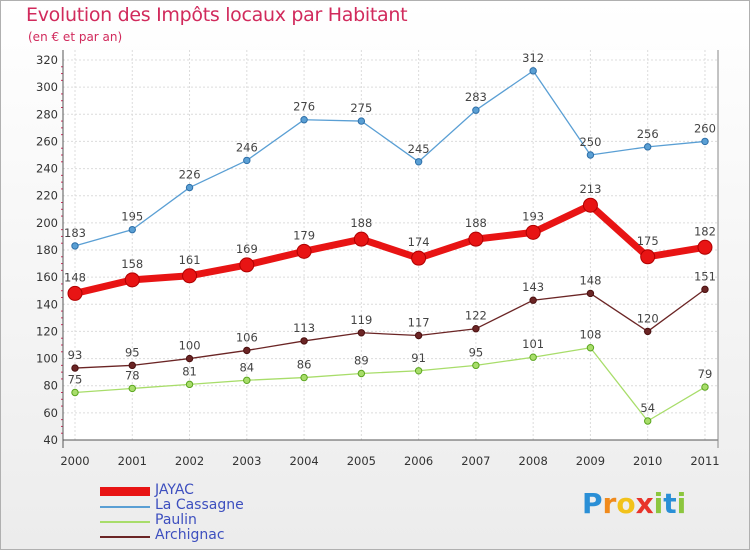 Image resolution: width=750 pixels, height=550 pixels. I want to click on data-label-paulin: 54, so click(647, 408).